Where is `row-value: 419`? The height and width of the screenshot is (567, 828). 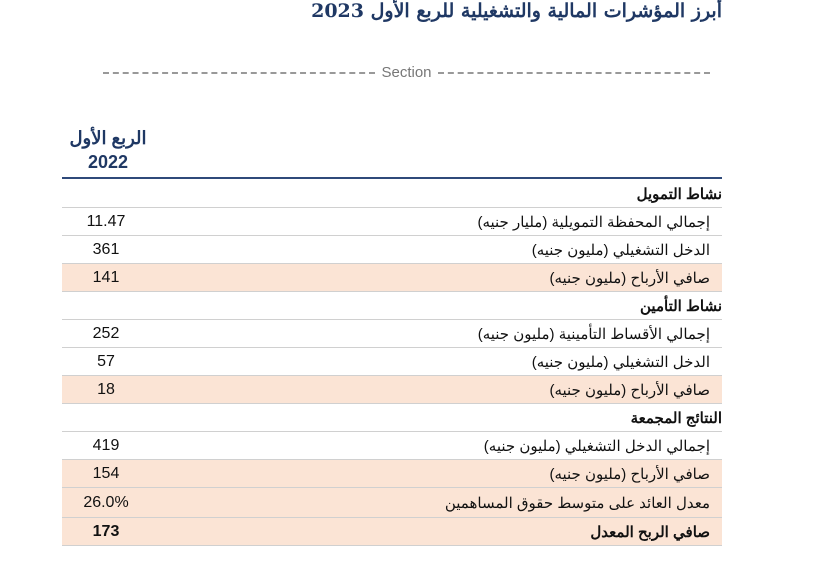
row-value: 419 is located at coordinates (106, 445).